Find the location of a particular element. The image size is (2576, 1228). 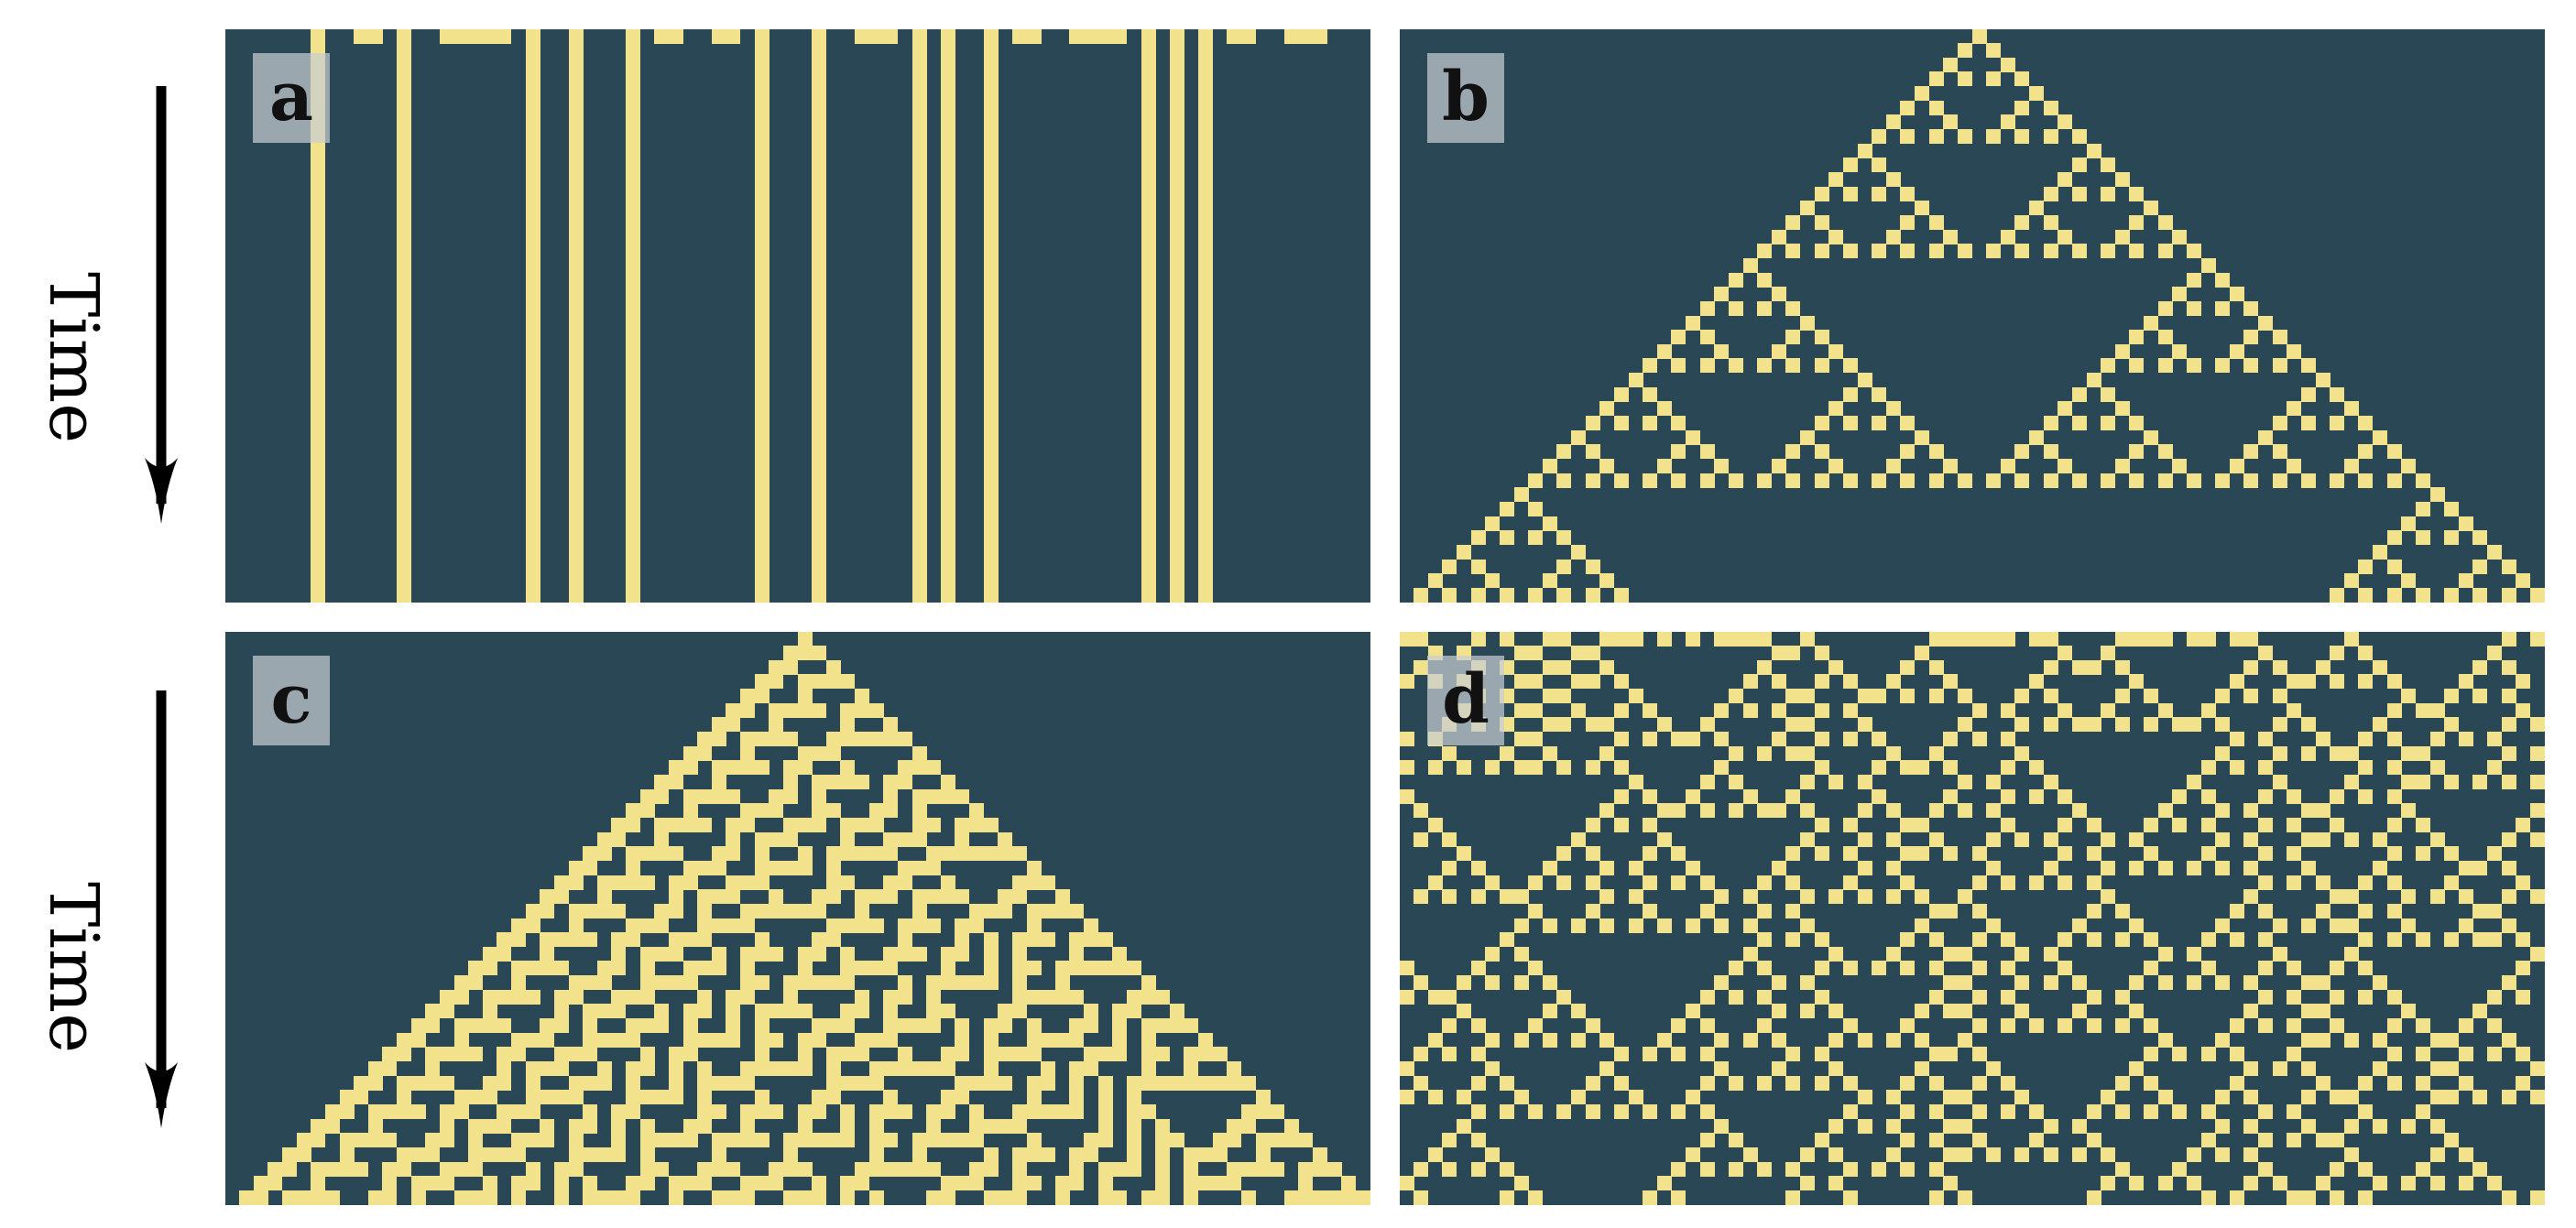

panel-label-a: a is located at coordinates (292, 98).